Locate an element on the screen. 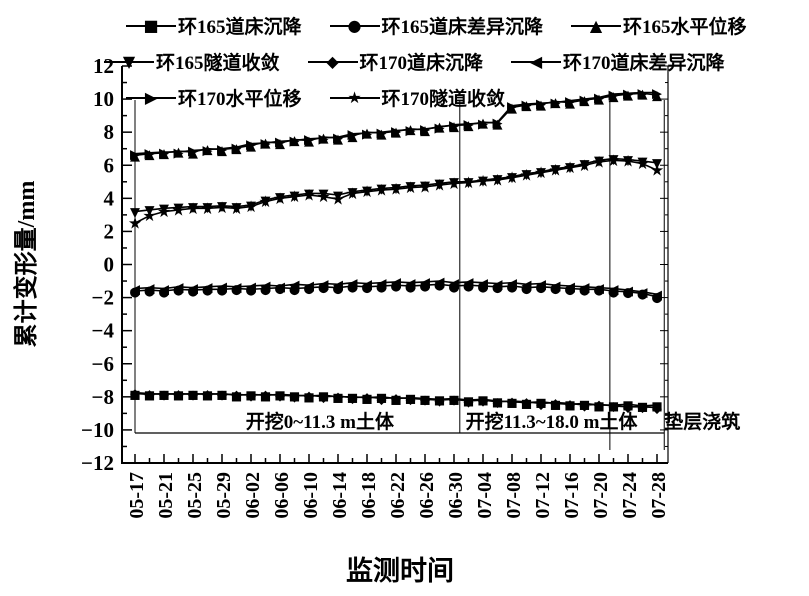 This screenshot has width=809, height=596. legend-label: 环165道床差异沉降 is located at coordinates (462, 27).